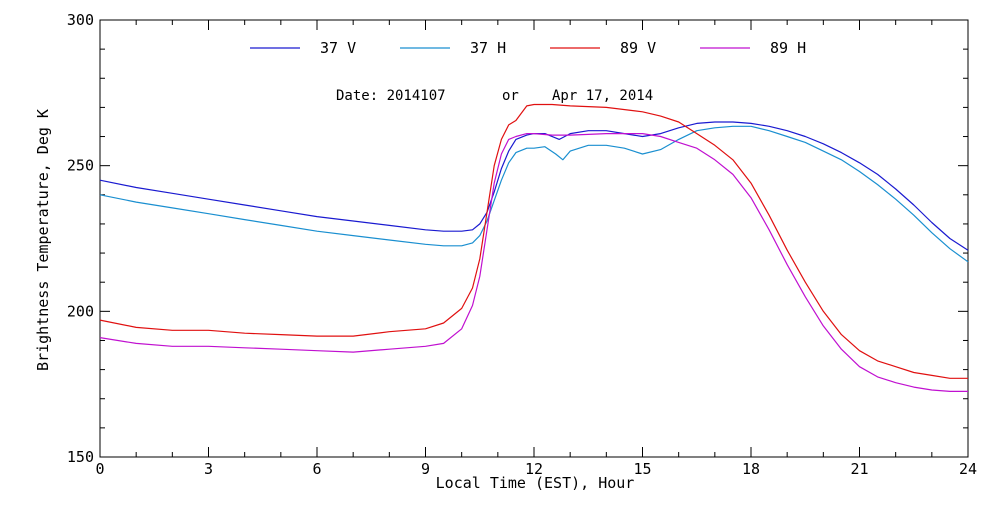  Describe the element at coordinates (535, 483) in the screenshot. I see `x-axis-label: Local Time (EST), Hour` at that location.